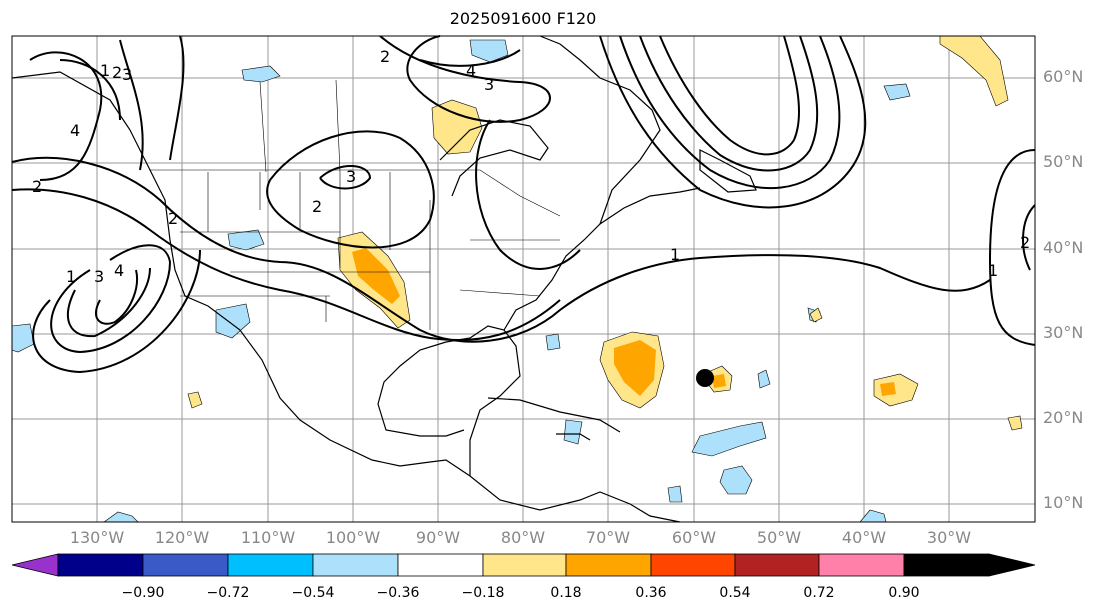  I want to click on colorbar-tick-label: 0.90, so click(904, 593).